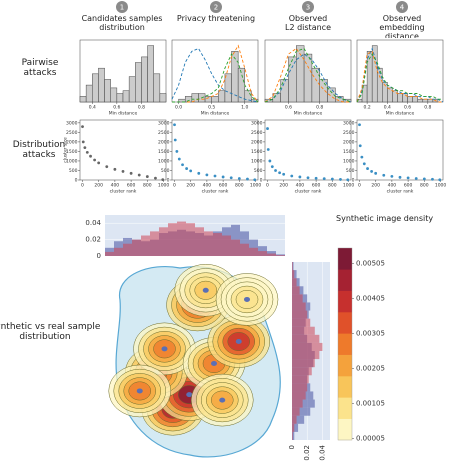 This screenshot has height=474, width=474. Describe the element at coordinates (387, 108) in the screenshot. I see `x-tick-label: 0.4` at that location.